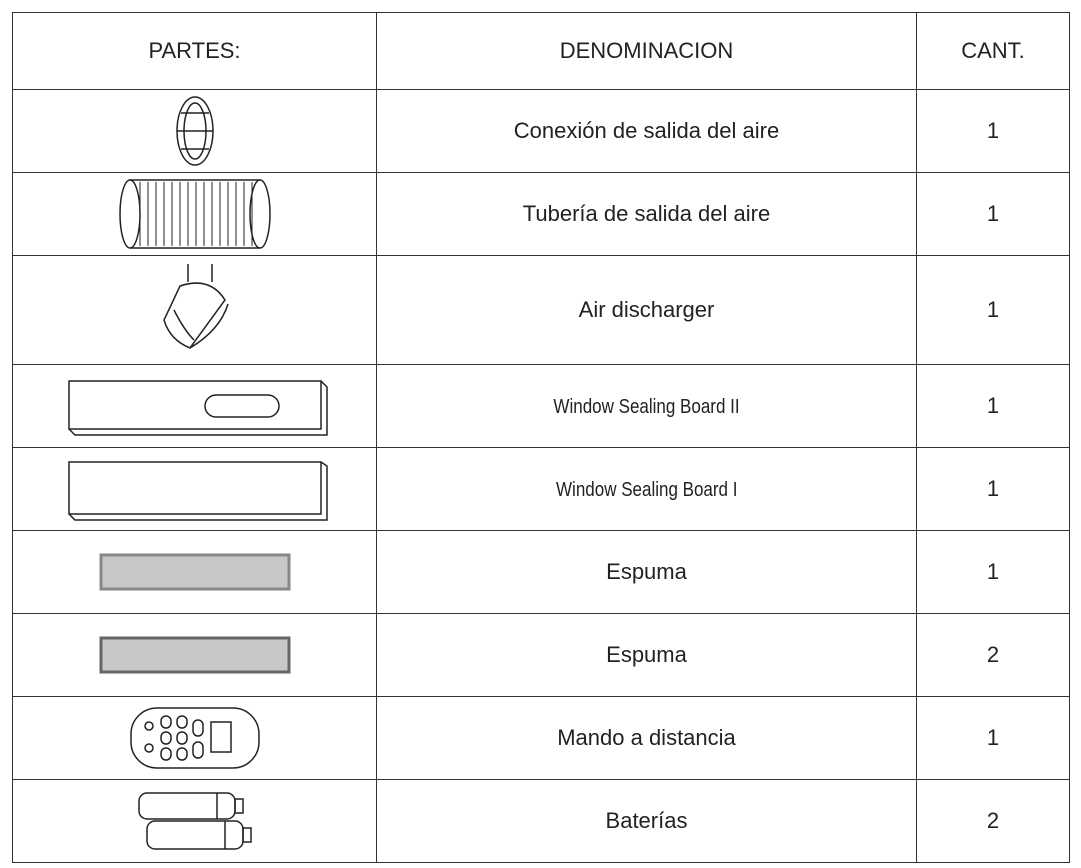 The width and height of the screenshot is (1081, 868). I want to click on board-ii-icon, so click(197, 408).